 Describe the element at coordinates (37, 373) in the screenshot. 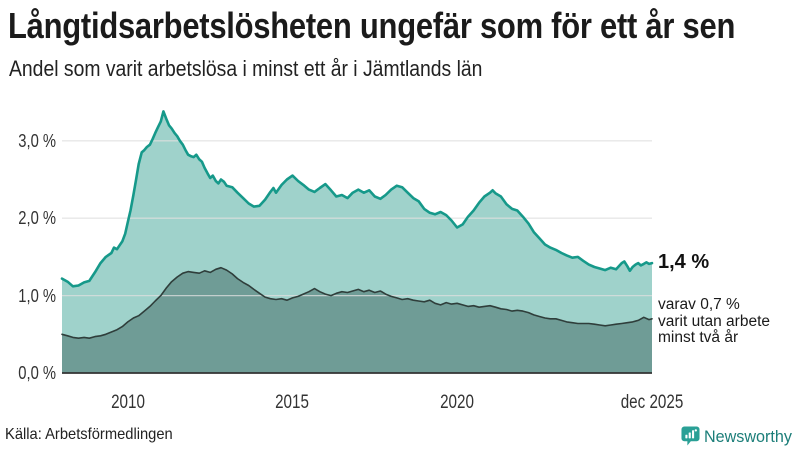

I see `y-tick-label: 0,0 %` at that location.